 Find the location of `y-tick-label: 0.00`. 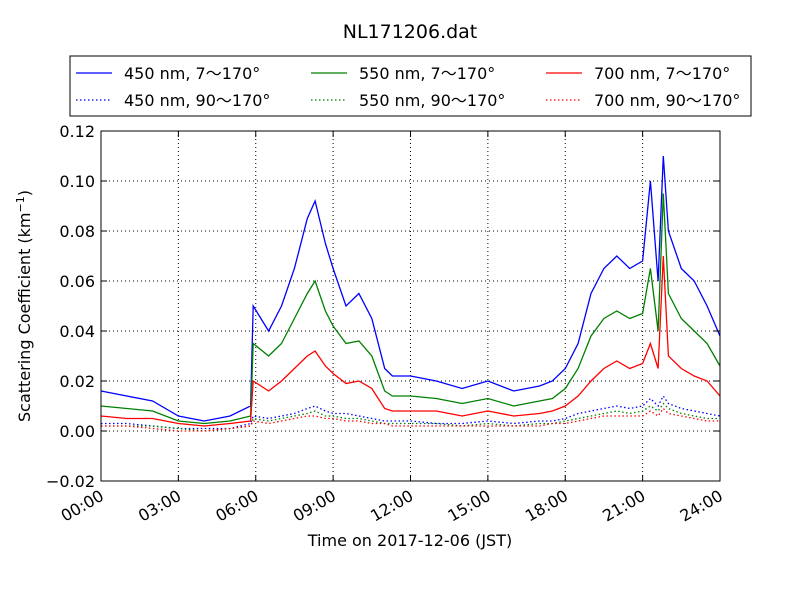

y-tick-label: 0.00 is located at coordinates (77, 431).